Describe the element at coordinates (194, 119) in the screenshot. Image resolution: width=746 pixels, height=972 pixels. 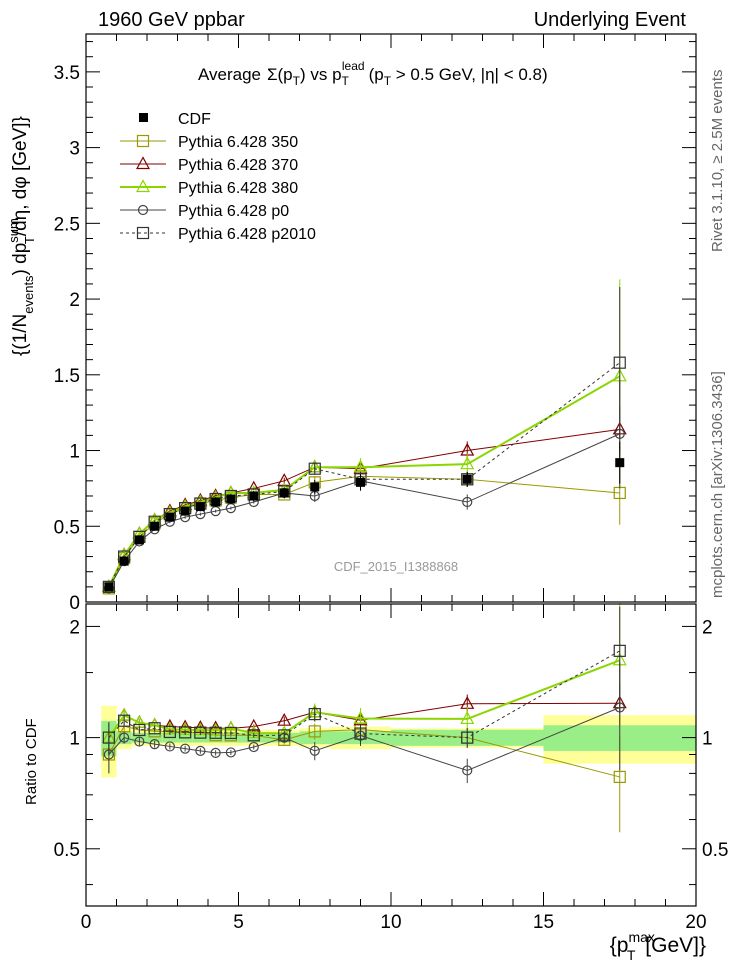
I see `legend-label-cdf: CDF` at that location.